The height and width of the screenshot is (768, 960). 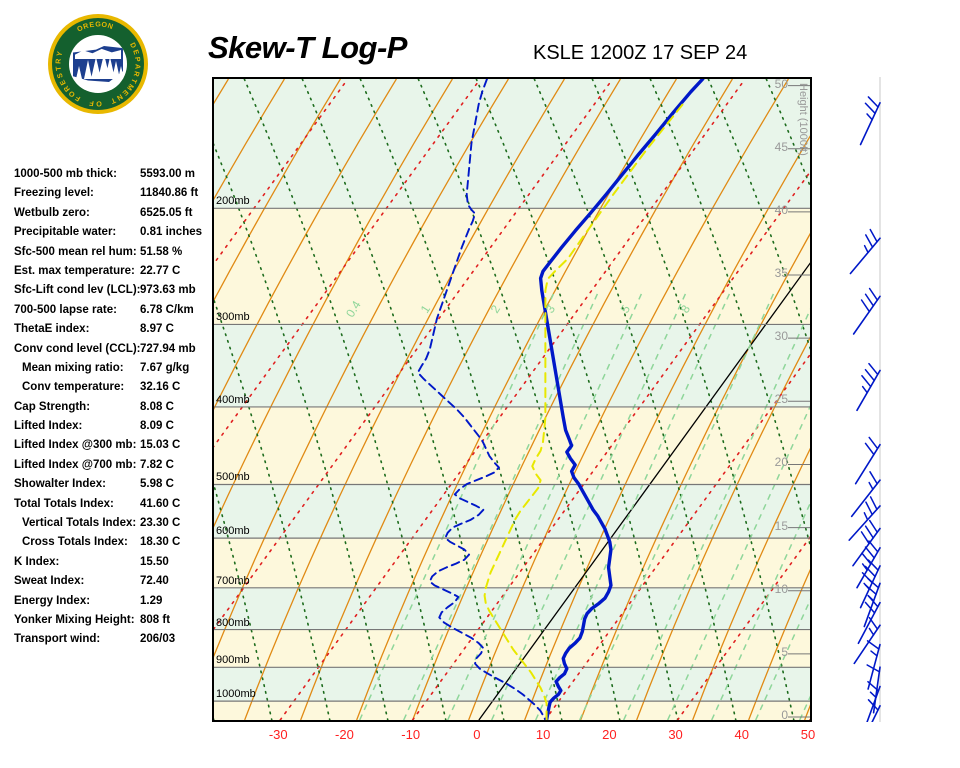 I want to click on parameter-row: 1000-500 mb thick: 5593.00 m, so click(x=100, y=177).